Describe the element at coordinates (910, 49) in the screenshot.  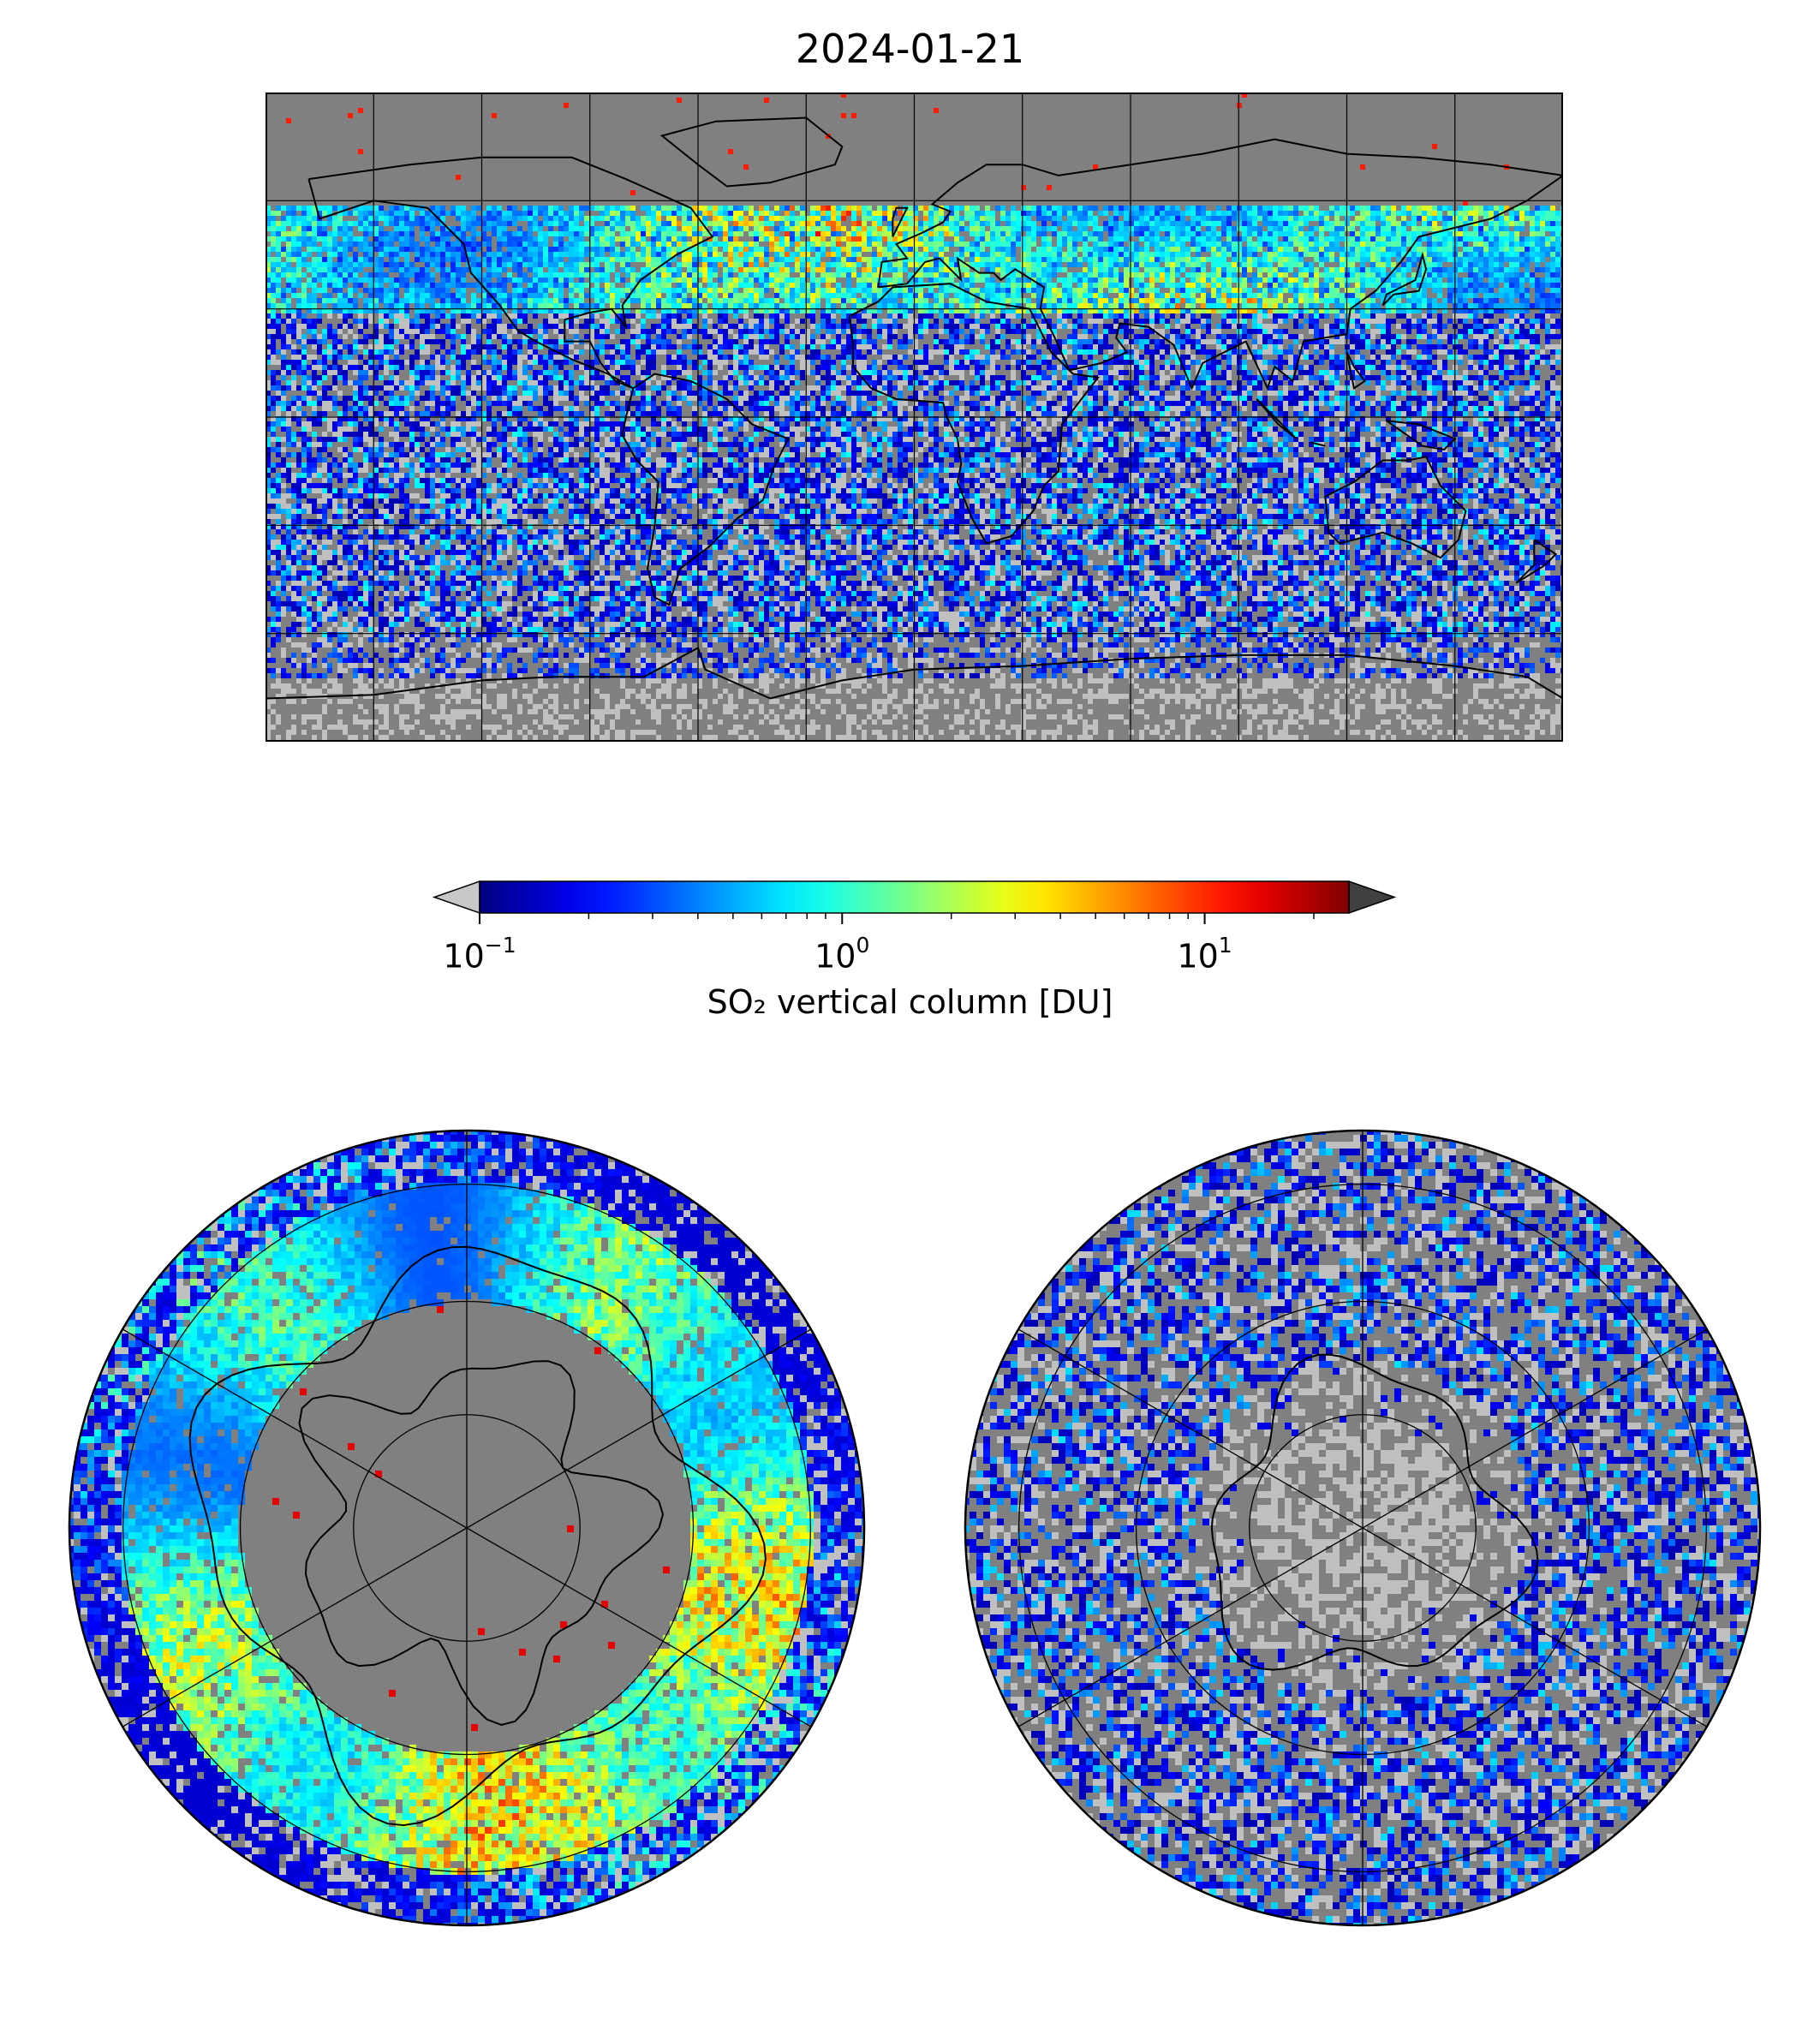
I see `map-title: 2024-01-21` at that location.